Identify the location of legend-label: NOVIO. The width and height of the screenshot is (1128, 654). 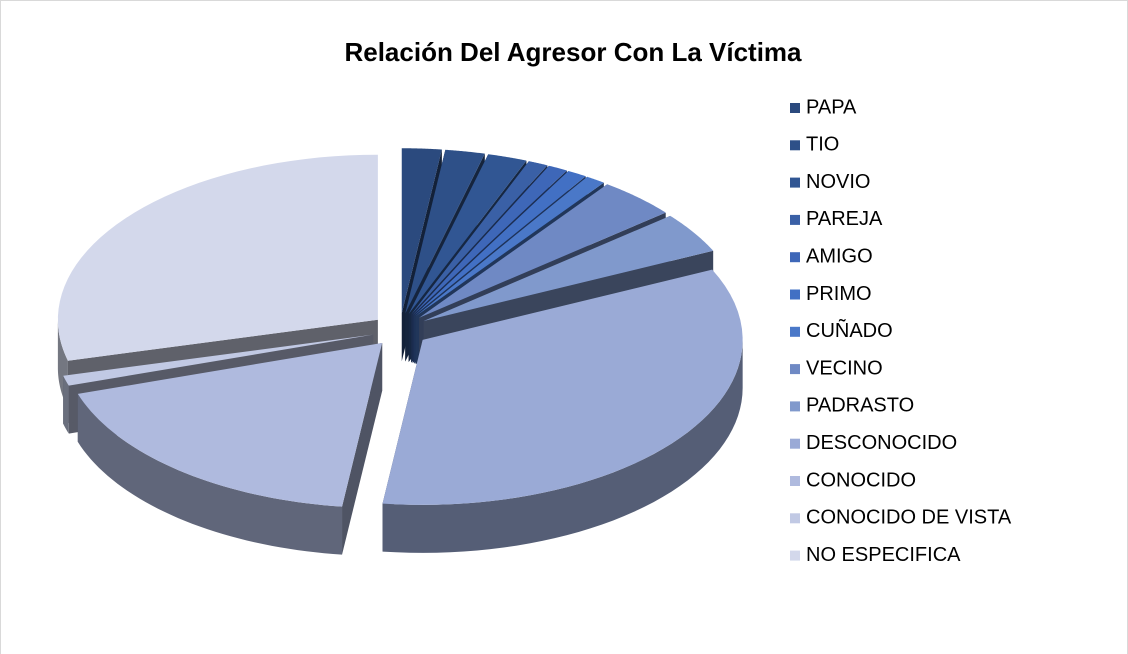
(838, 182).